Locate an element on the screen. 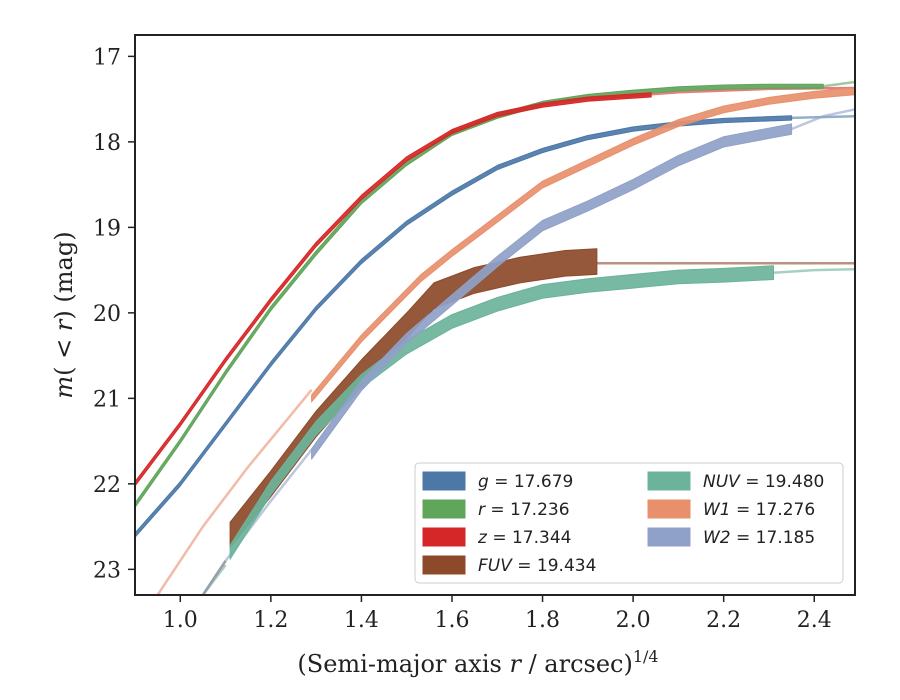 Image resolution: width=900 pixels, height=700 pixels. x-axis-label-var: r is located at coordinates (515, 664).